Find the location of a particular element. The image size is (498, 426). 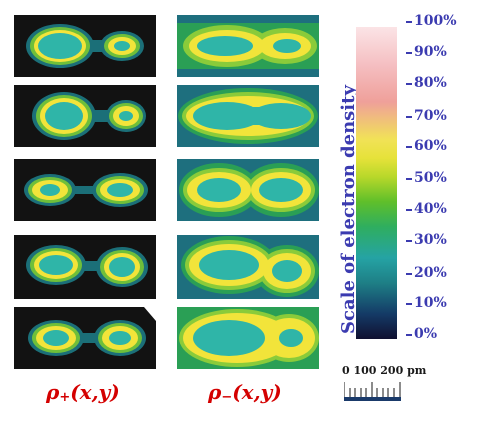

rho-plus-subscript: + is located at coordinates (65, 397).